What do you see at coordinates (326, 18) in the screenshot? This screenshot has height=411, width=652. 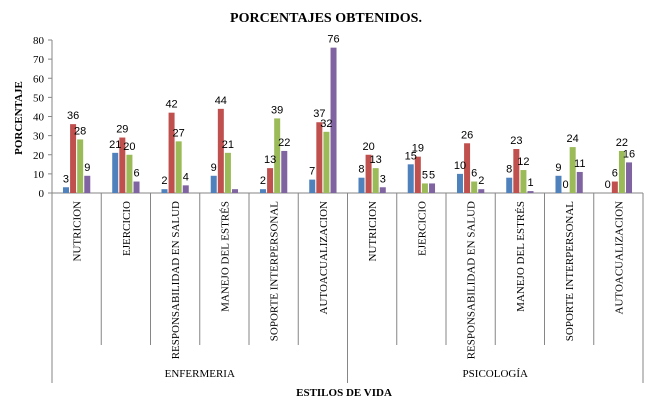 I see `chart-title: PORCENTAJES OBTENIDOS.` at bounding box center [326, 18].